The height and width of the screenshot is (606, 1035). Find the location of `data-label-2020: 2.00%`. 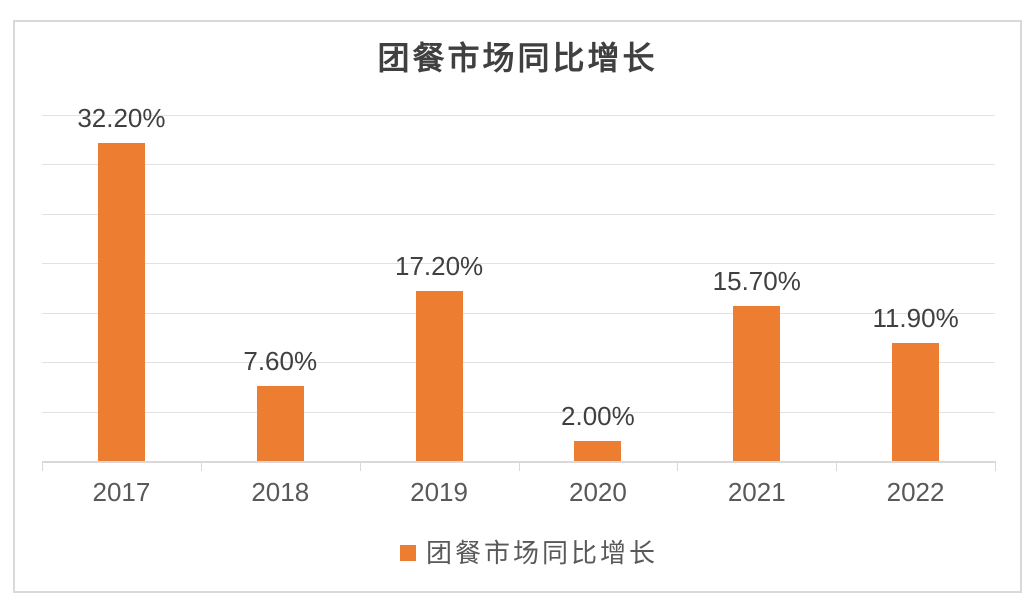

data-label-2020: 2.00% is located at coordinates (598, 416).